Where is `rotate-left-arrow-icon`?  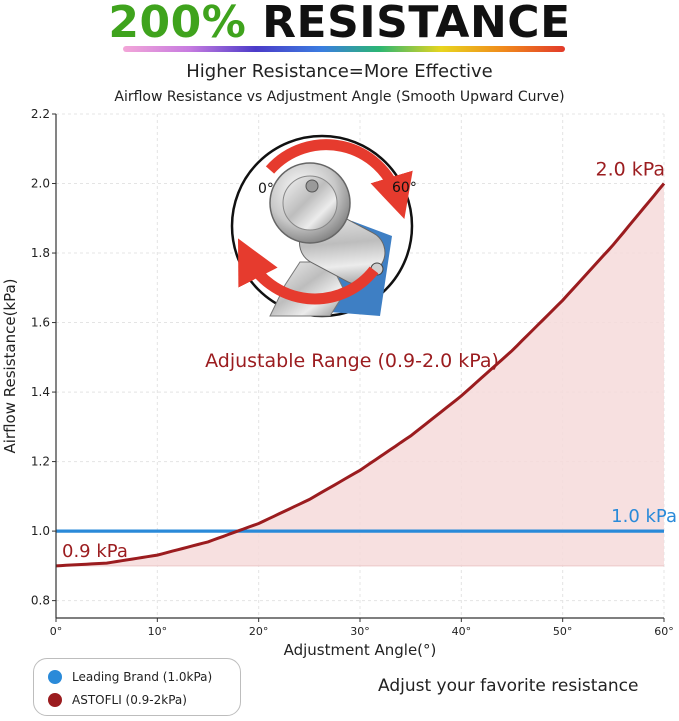
rotate-left-arrow-icon is located at coordinates (308, 271).